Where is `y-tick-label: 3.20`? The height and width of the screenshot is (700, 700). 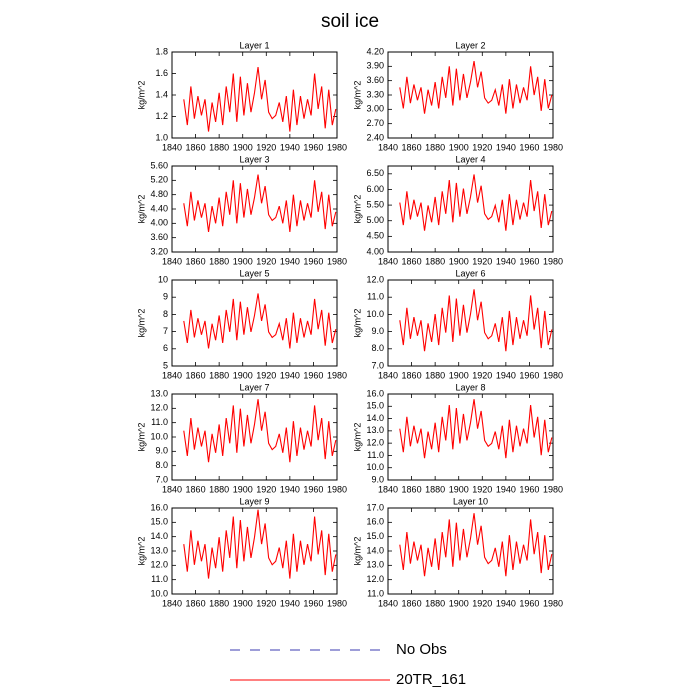
y-tick-label: 3.20 is located at coordinates (159, 251).